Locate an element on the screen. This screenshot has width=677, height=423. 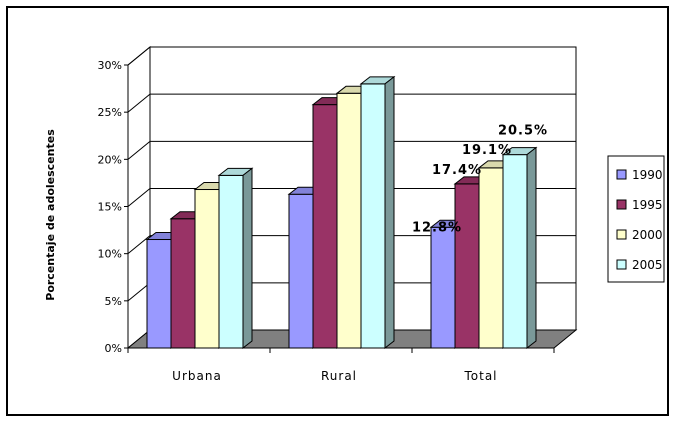
category-label: Total is located at coordinates (480, 376).